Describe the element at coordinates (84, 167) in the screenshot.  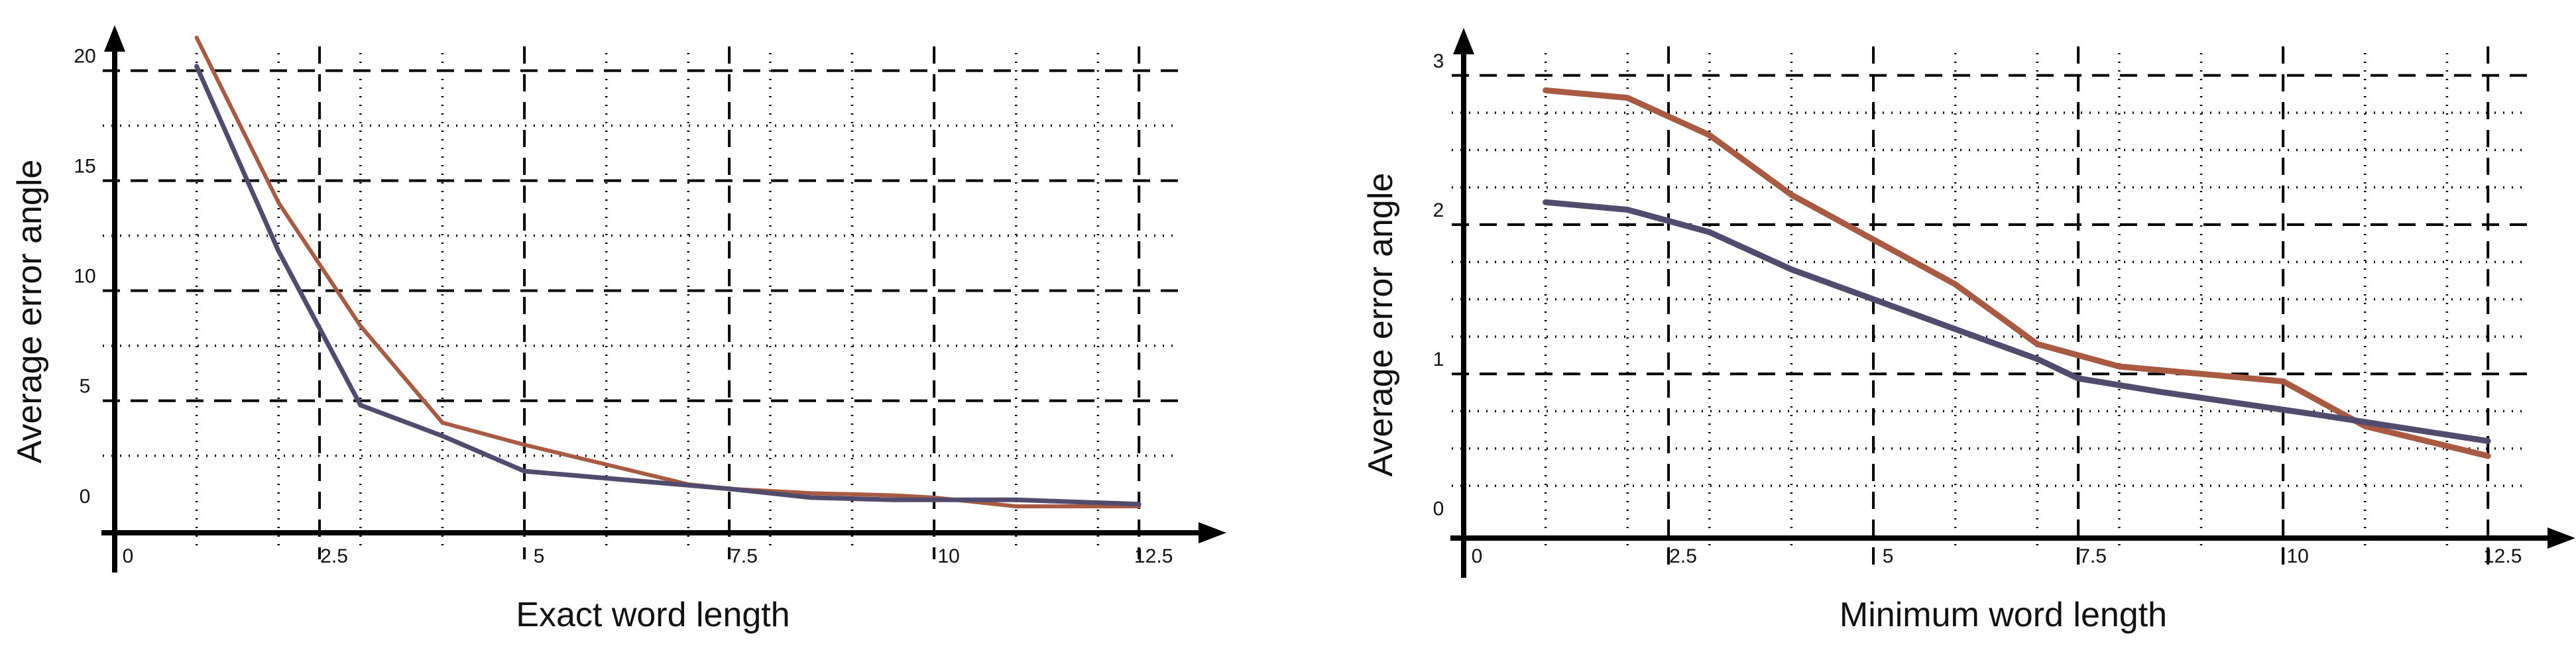
I see `y-tick-label: 15` at that location.